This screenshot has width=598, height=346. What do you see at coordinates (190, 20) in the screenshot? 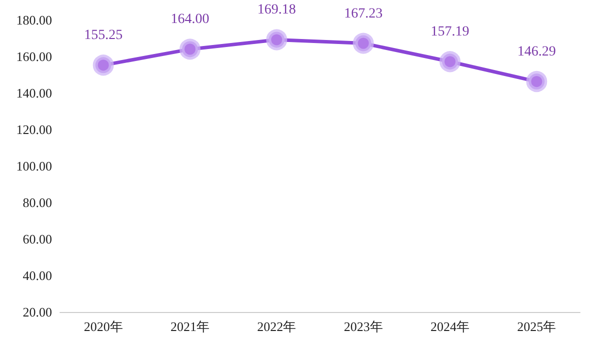
I see `data-label: 164.00` at bounding box center [190, 20].